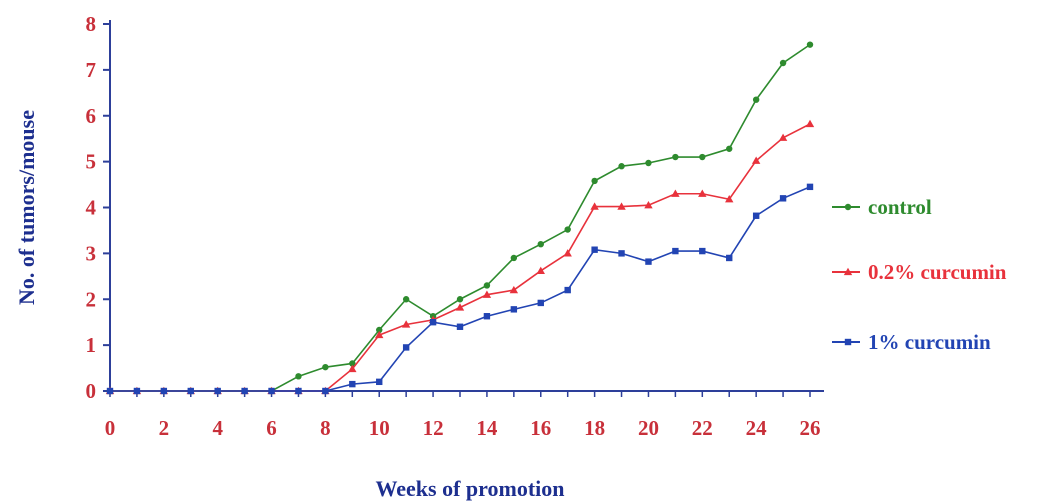  I want to click on legend-item-1-curcumin: 1% curcumin, so click(911, 342).